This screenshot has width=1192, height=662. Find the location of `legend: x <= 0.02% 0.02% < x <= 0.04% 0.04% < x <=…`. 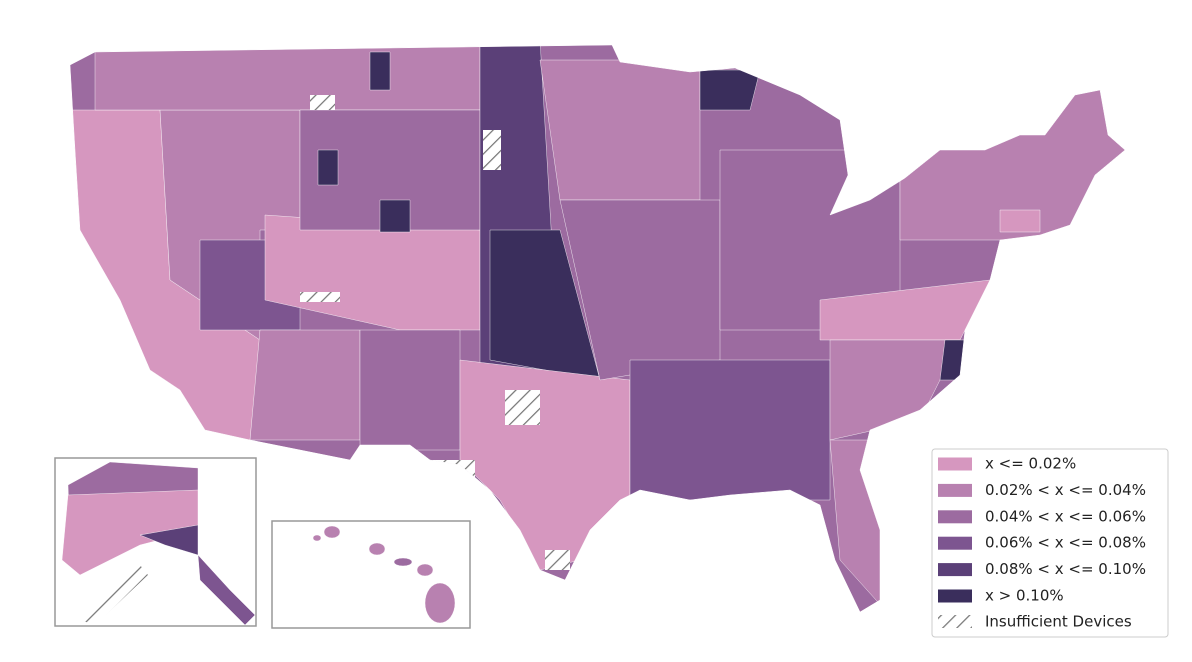

legend: x <= 0.02% 0.02% < x <= 0.04% 0.04% < x <=… is located at coordinates (1050, 543).